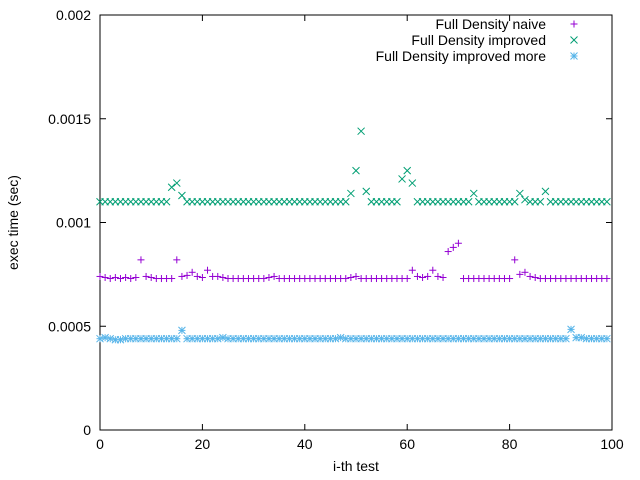  I want to click on x-axis-label: i-th test, so click(356, 466).